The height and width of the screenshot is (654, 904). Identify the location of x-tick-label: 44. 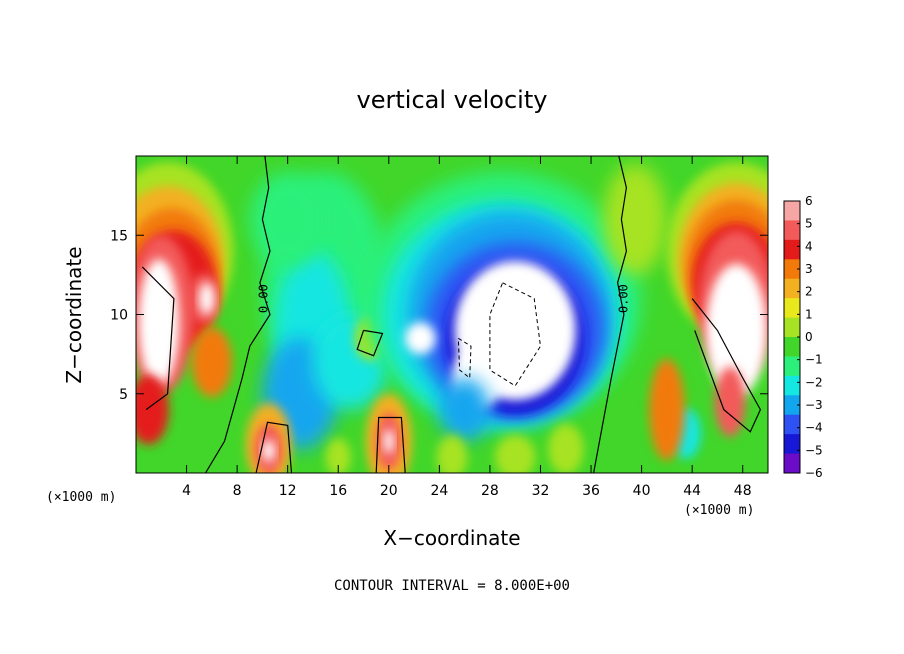
(692, 491).